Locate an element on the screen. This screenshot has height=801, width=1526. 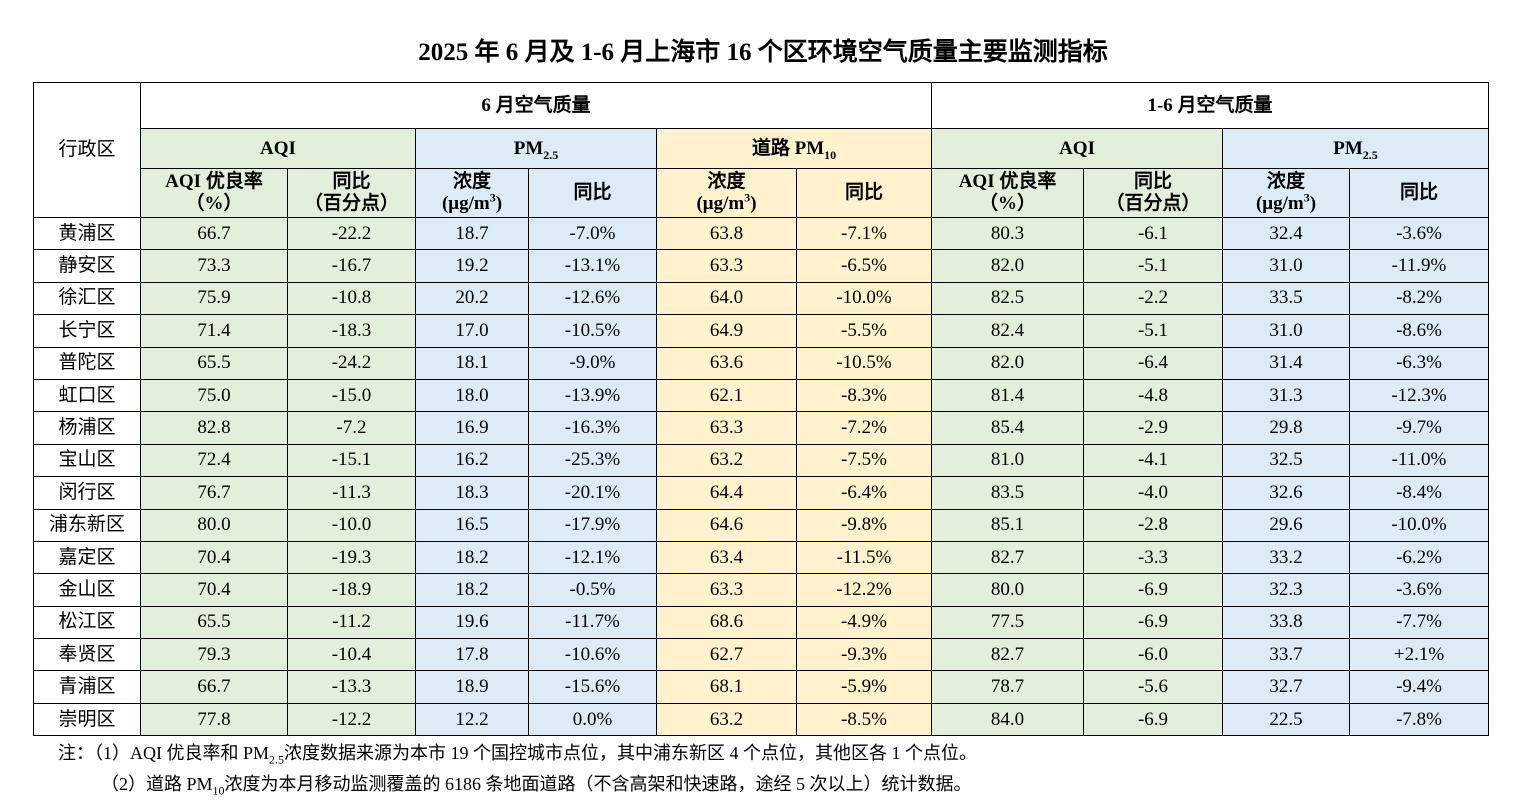
header-cell: 道路 PM10 is located at coordinates (794, 148).